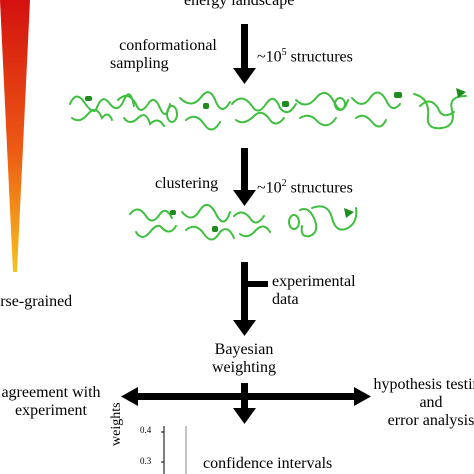 The height and width of the screenshot is (474, 474). What do you see at coordinates (239, 4) in the screenshot?
I see `energy-landscape-label: energy landscape` at bounding box center [239, 4].